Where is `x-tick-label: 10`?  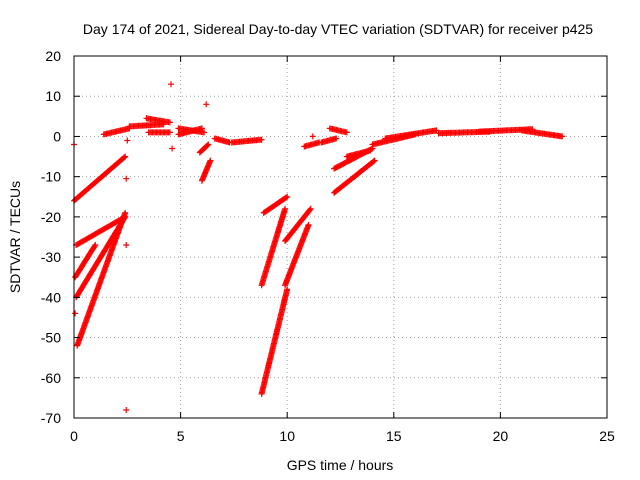
x-tick-label: 10 is located at coordinates (287, 436).